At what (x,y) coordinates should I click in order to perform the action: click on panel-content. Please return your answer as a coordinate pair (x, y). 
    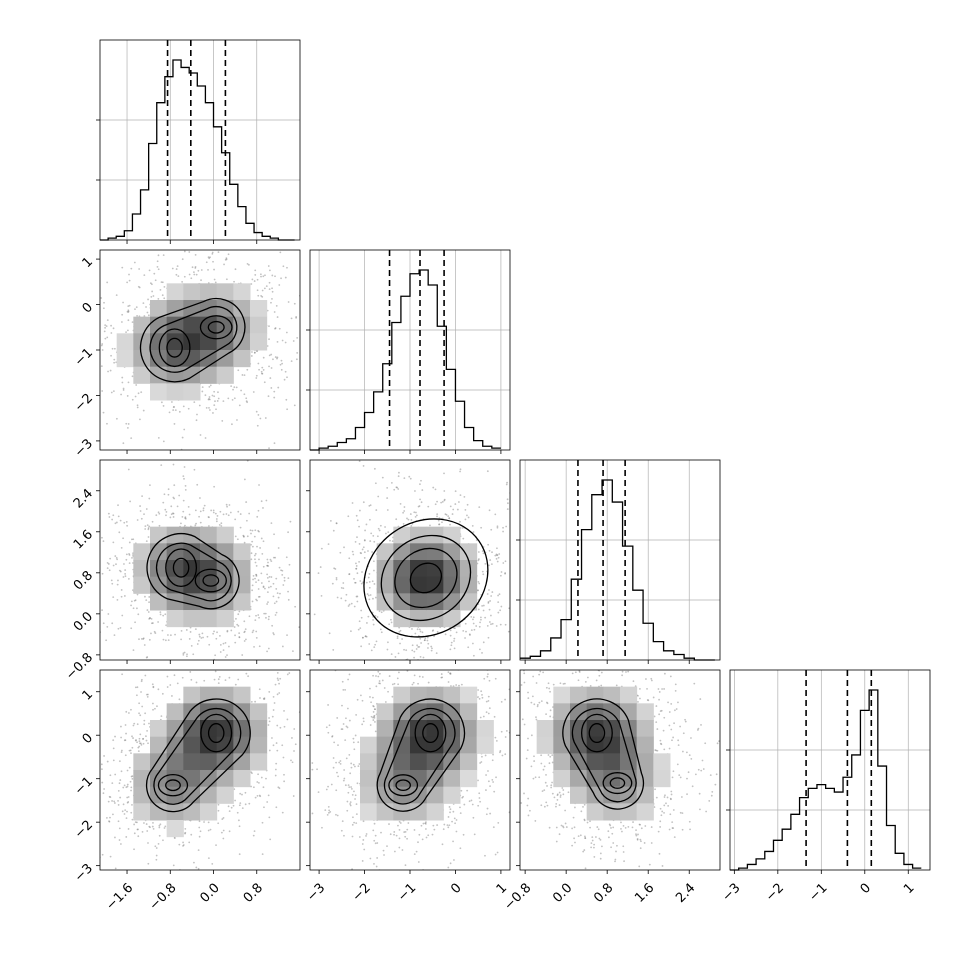
    Looking at the image, I should click on (410, 560).